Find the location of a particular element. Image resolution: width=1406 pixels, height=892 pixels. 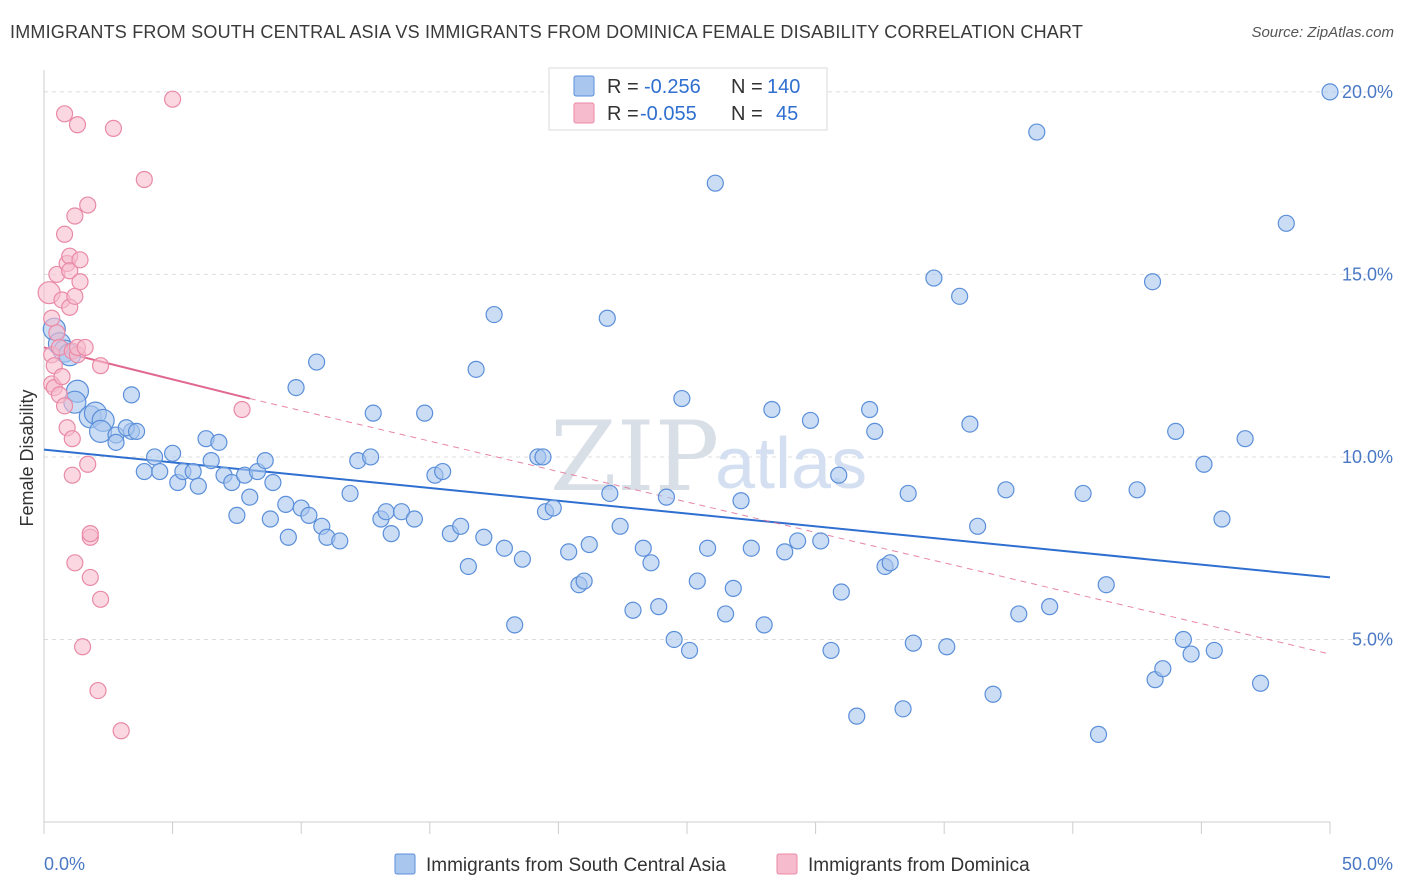

bottom-legend-label-blue: Immigrants from South Central Asia is located at coordinates (576, 865).